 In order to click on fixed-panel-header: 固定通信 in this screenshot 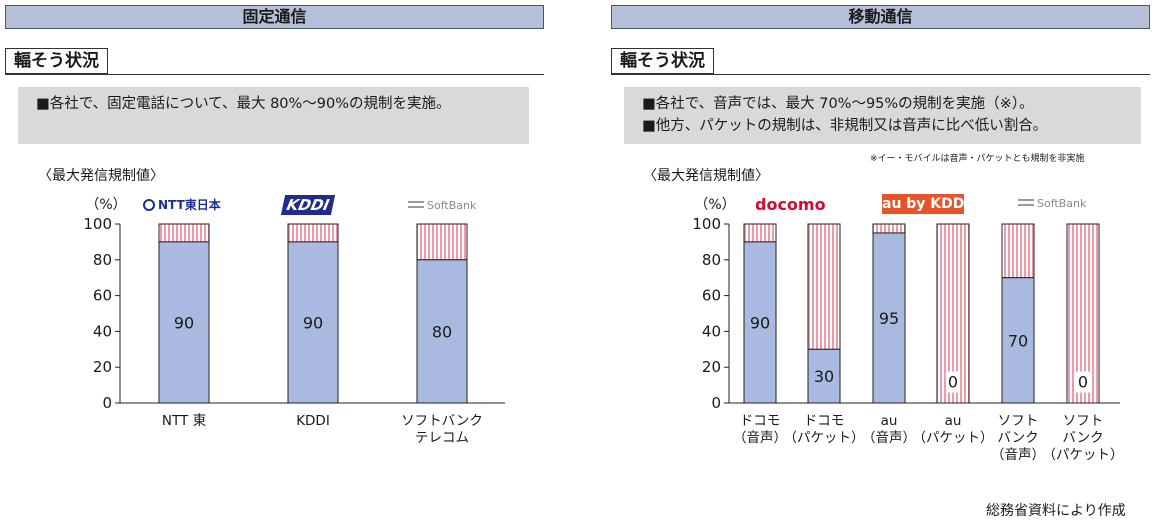, I will do `click(274, 17)`.